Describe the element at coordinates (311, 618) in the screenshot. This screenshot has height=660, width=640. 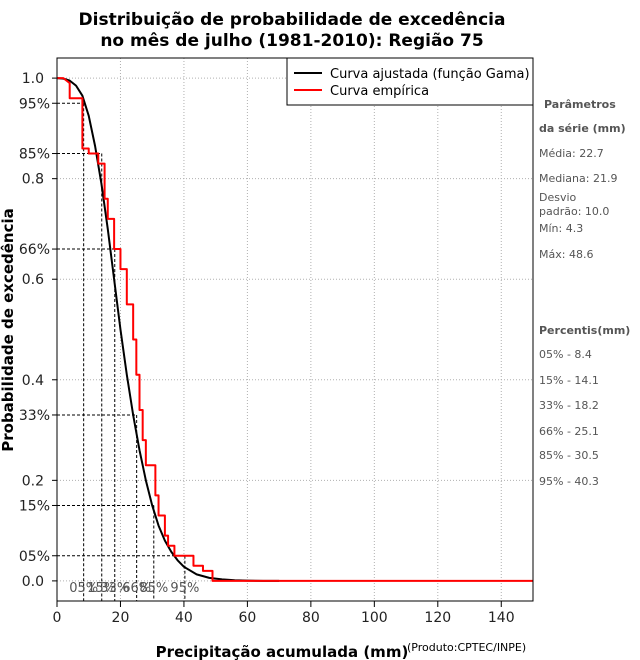
I see `x-tick-label: 80` at that location.